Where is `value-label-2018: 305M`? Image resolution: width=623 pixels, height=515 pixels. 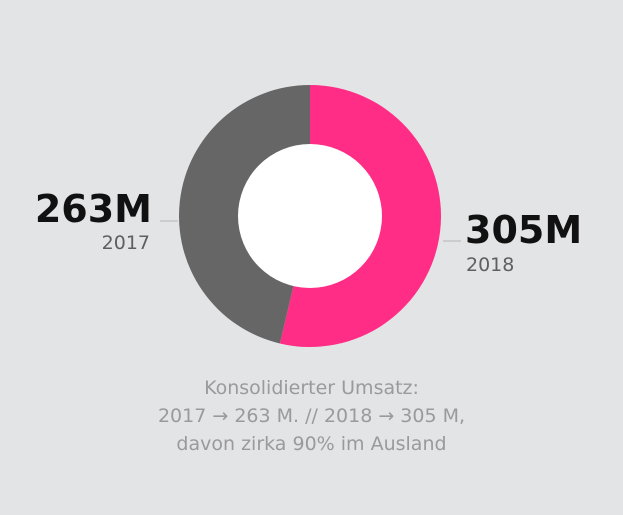 value-label-2018: 305M is located at coordinates (523, 230).